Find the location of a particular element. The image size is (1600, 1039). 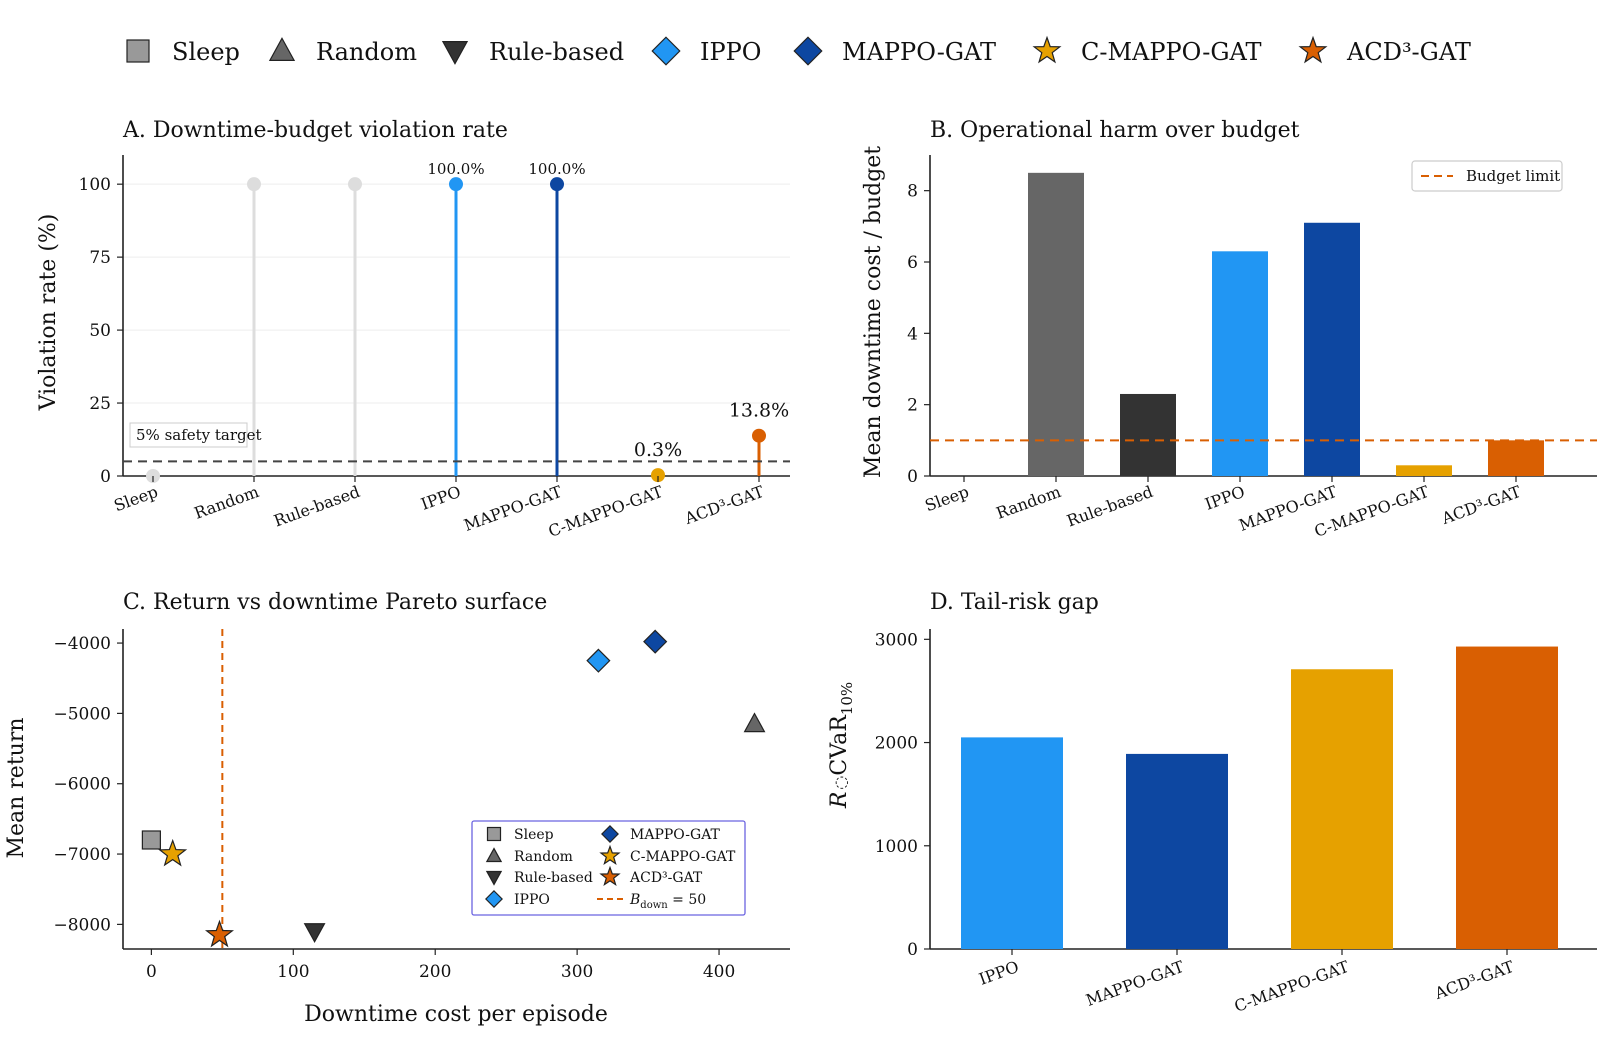

panel-c-ytick-label: −6000 is located at coordinates (82, 785).